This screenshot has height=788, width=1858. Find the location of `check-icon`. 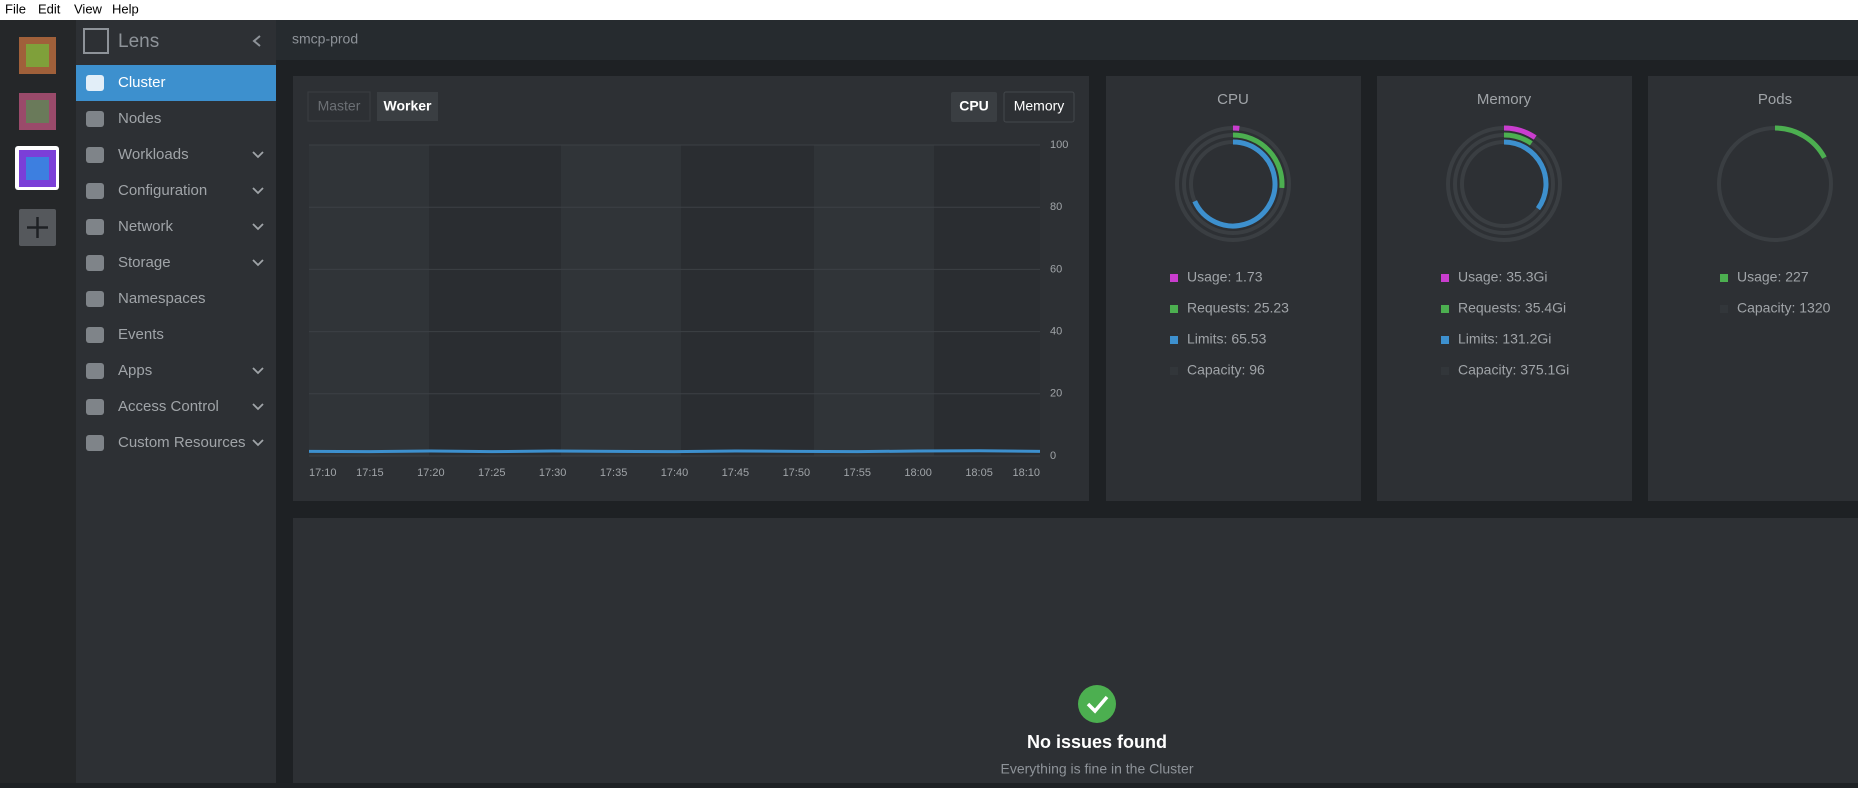

check-icon is located at coordinates (1097, 704).